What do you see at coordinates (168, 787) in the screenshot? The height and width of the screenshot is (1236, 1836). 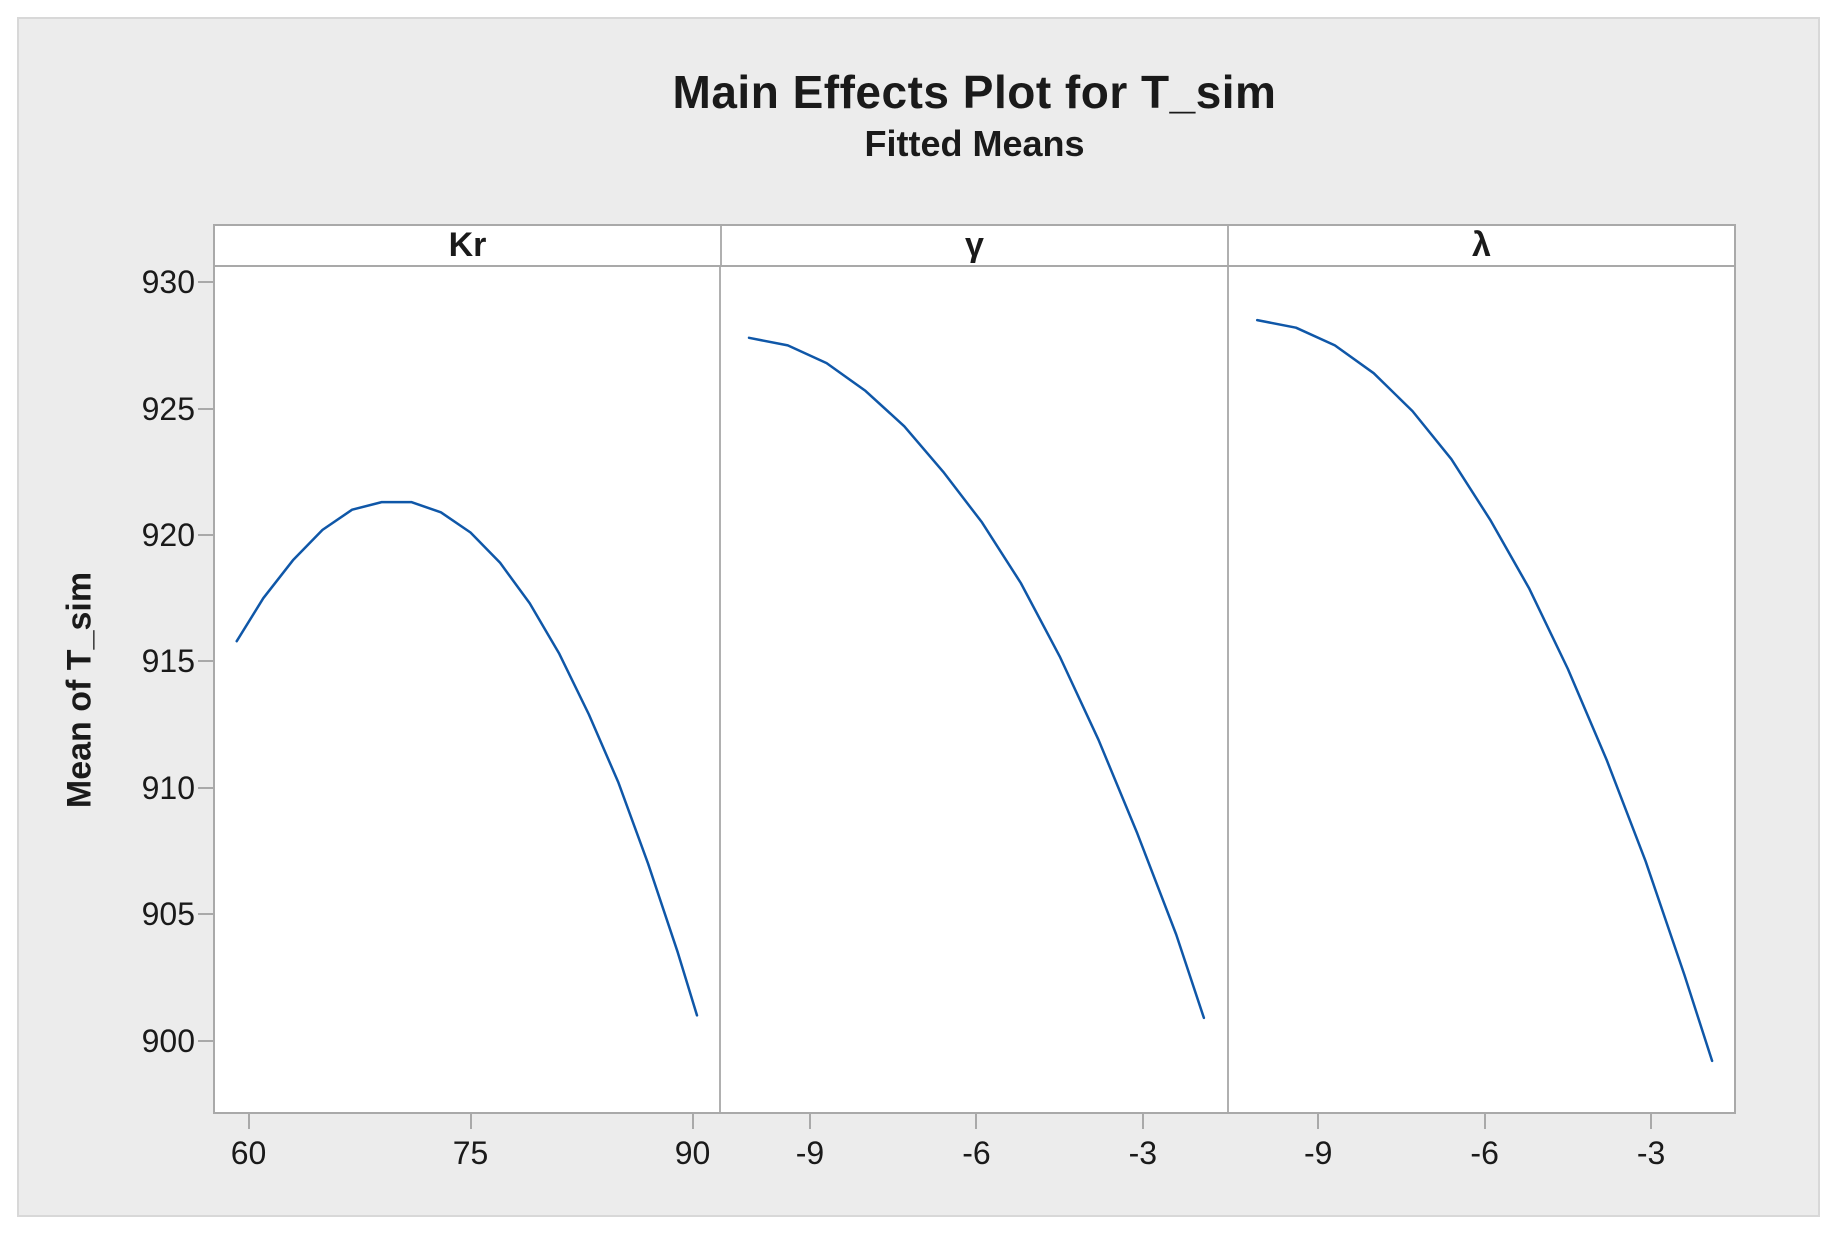 I see `y-tick-label: 910` at bounding box center [168, 787].